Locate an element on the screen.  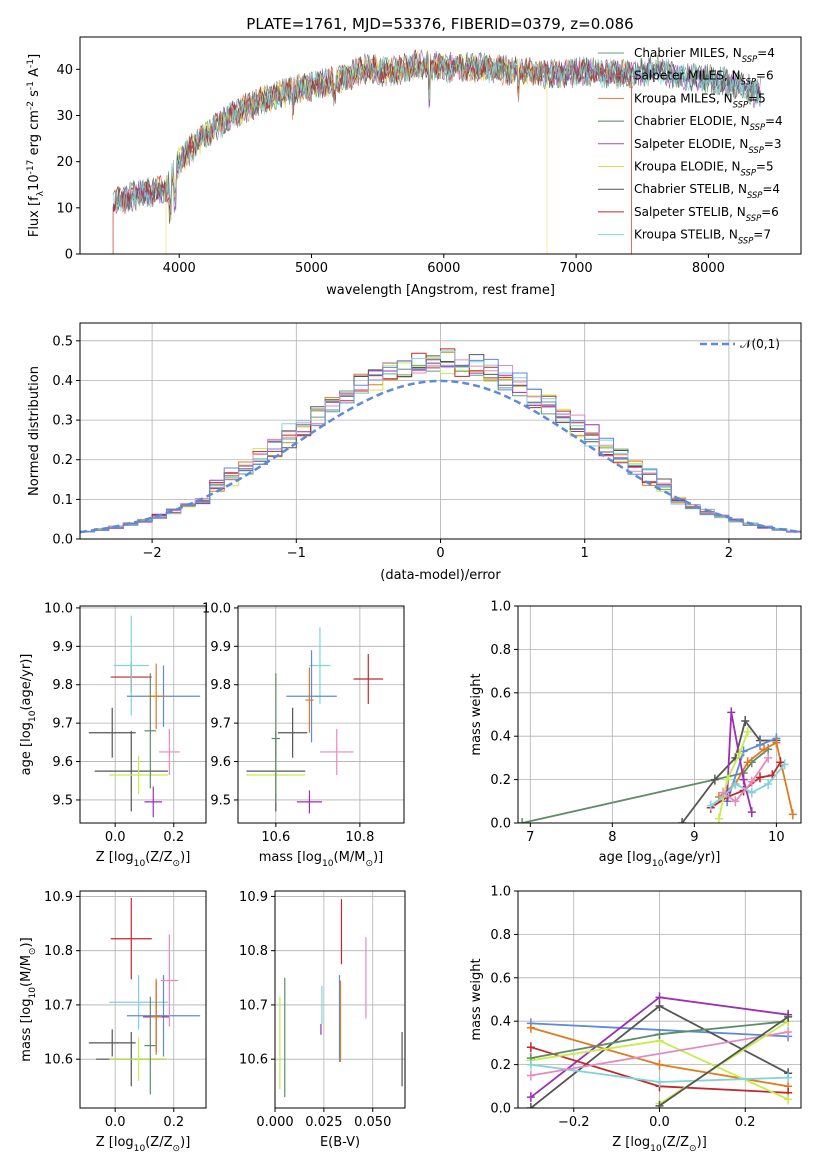
x-axis-label: mass [log10(M/M⊙)] is located at coordinates (321, 859).